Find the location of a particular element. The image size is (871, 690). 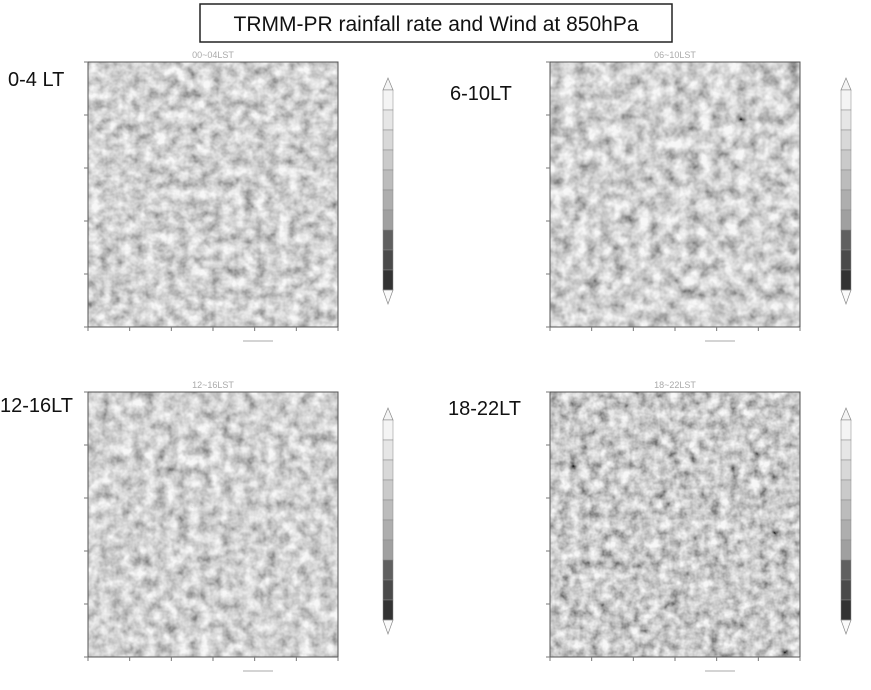

panel-subtitle: 06~10LST is located at coordinates (675, 55).